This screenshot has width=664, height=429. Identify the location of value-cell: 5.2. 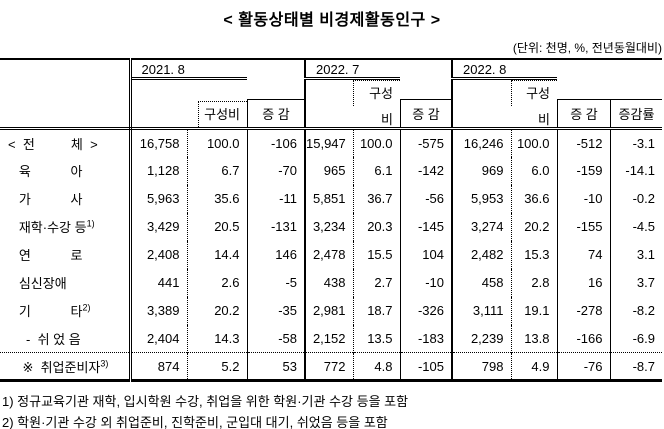
(216, 366).